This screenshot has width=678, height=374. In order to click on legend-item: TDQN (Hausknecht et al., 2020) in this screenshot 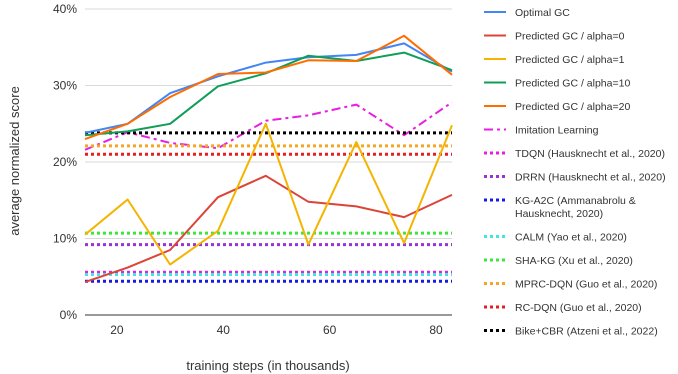, I will do `click(574, 154)`.